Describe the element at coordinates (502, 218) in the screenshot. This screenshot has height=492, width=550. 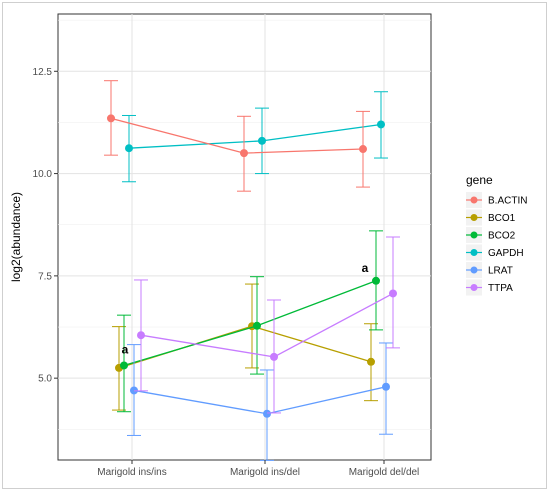
I see `legend-label: BCO1` at that location.